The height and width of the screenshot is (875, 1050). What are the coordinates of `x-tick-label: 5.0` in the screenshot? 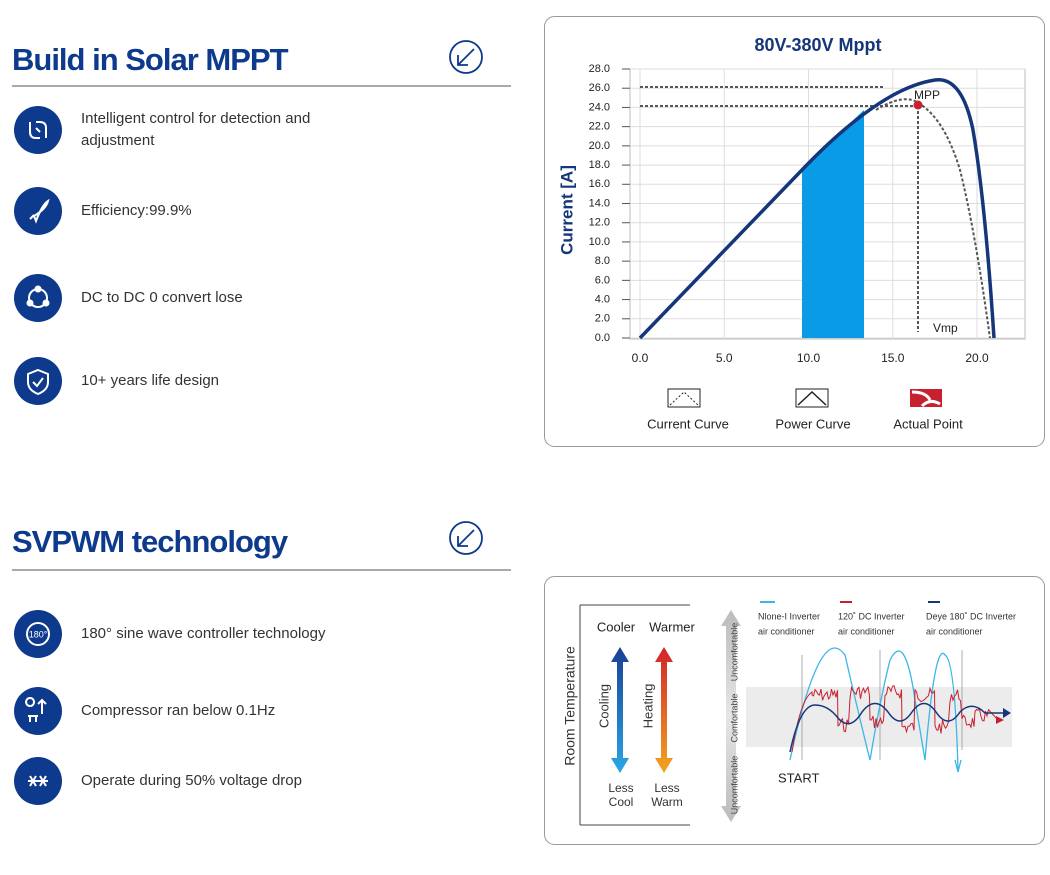 It's located at (724, 358).